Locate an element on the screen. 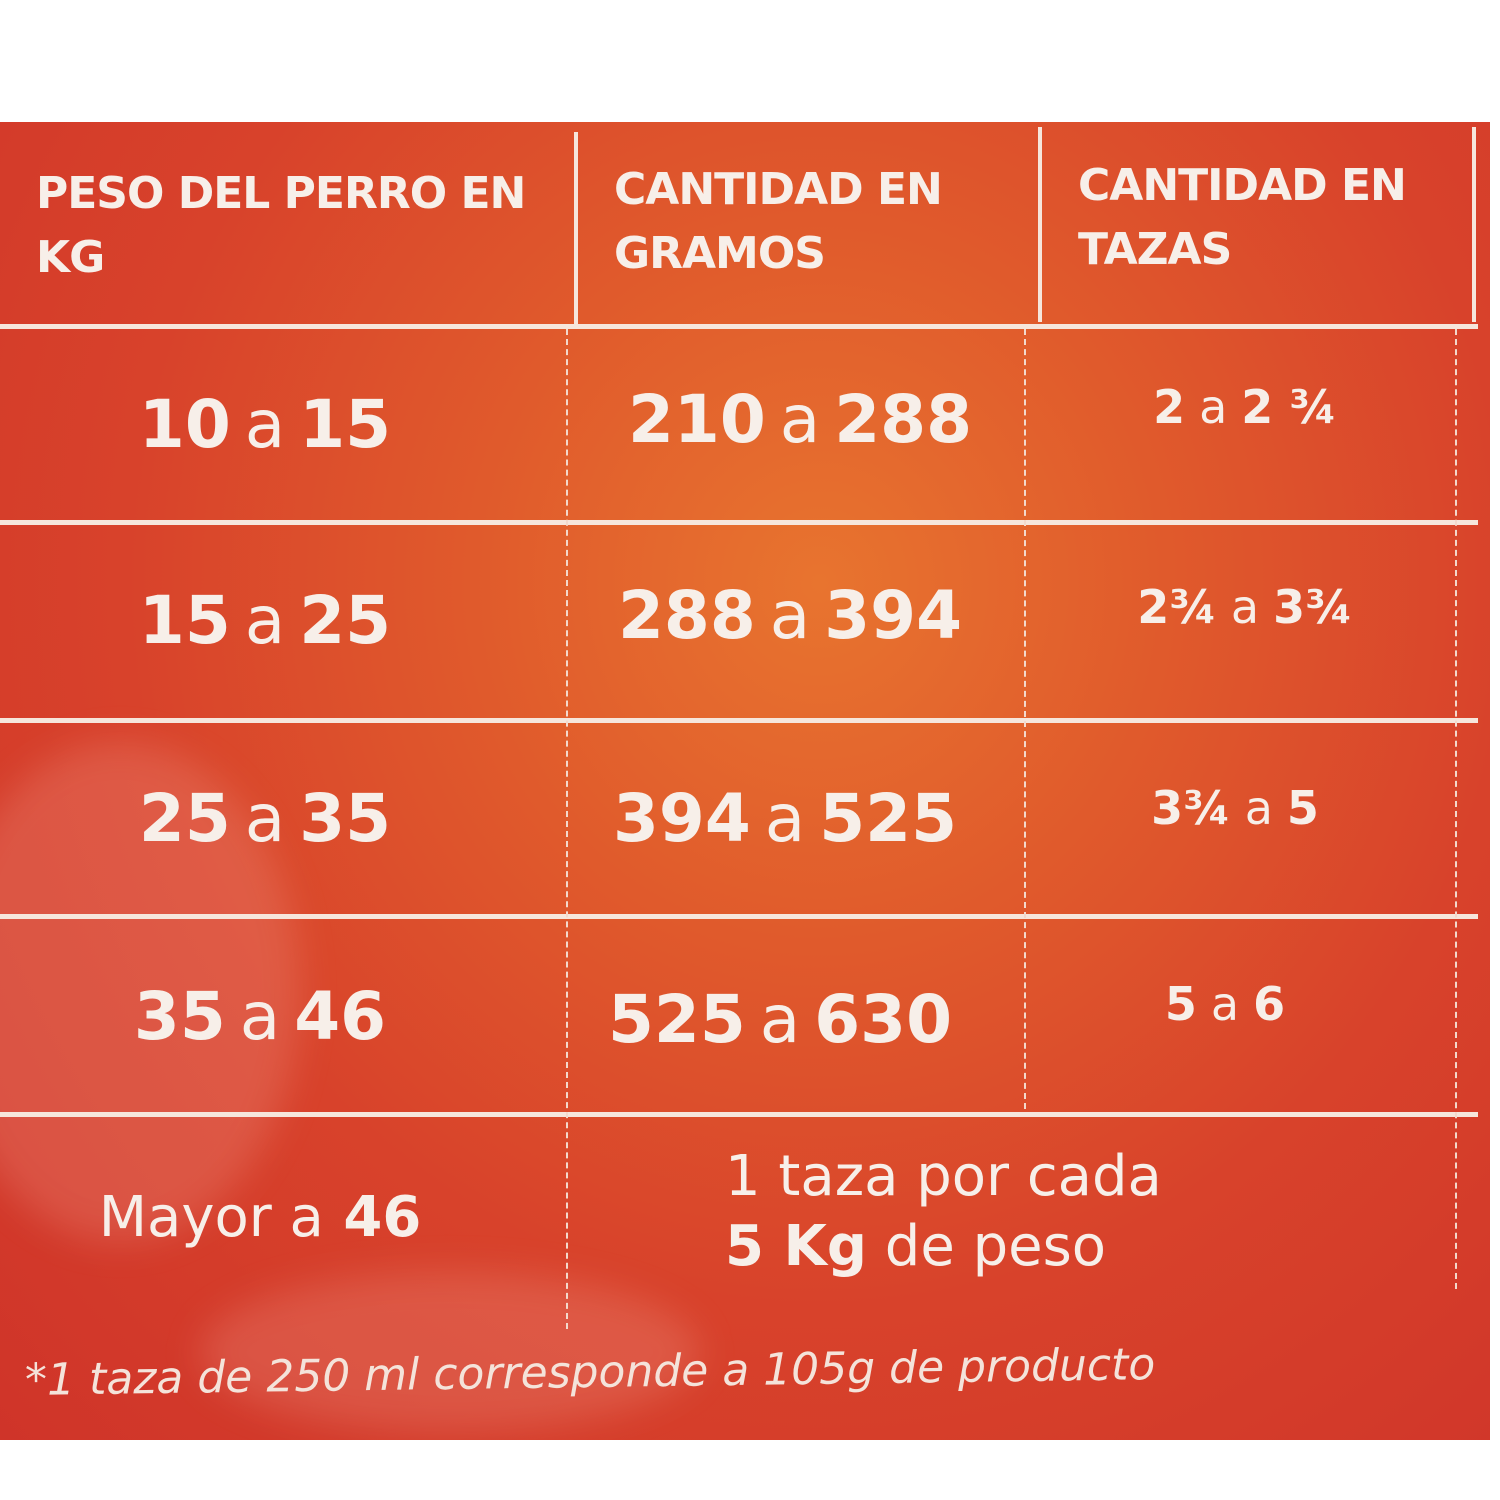  value: 210 is located at coordinates (696, 419).